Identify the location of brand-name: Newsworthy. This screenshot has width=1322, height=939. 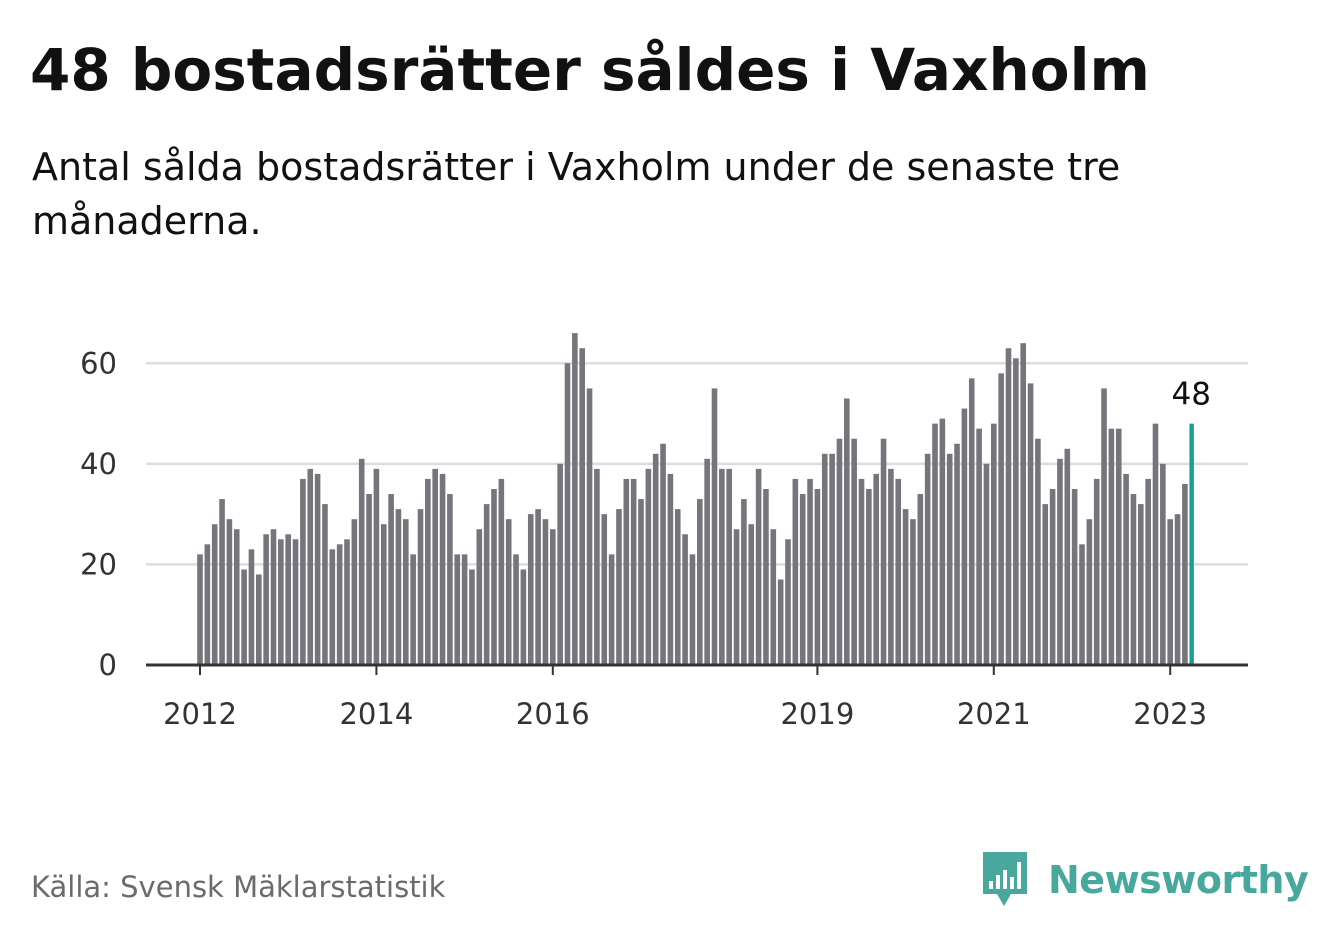
(1178, 880).